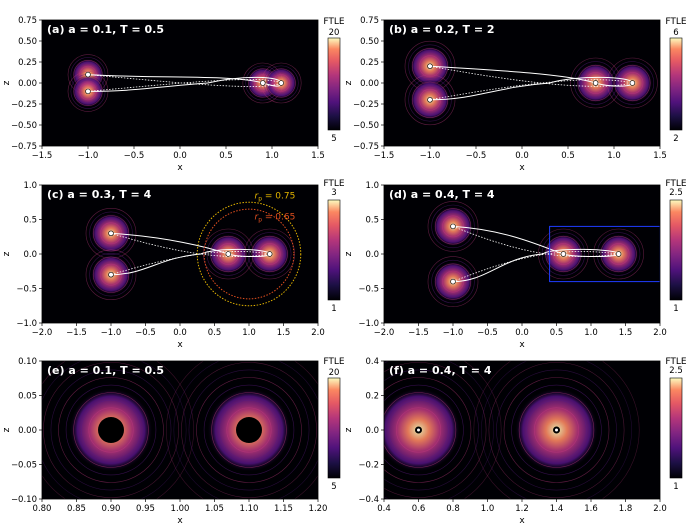 Image resolution: width=689 pixels, height=532 pixels. Describe the element at coordinates (369, 42) in the screenshot. I see `y-tick-label: 0.50` at that location.